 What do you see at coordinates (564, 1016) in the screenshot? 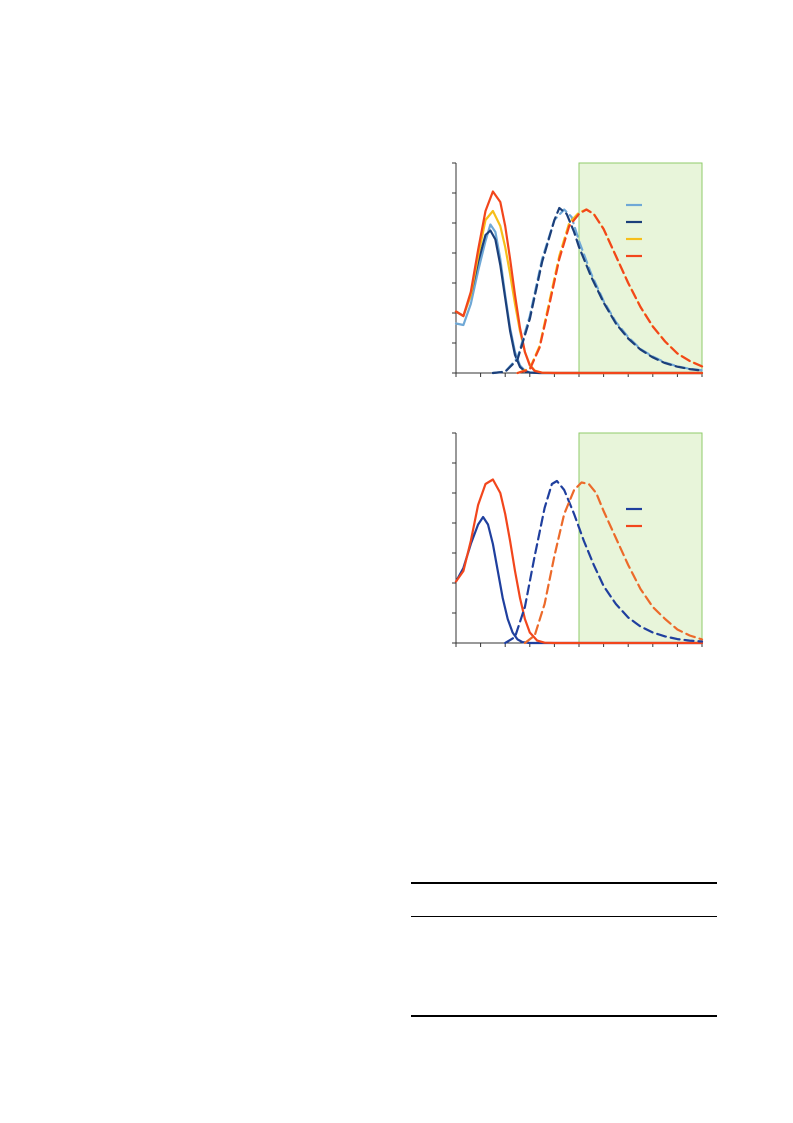
I see `table-bottom-rule` at bounding box center [564, 1016].